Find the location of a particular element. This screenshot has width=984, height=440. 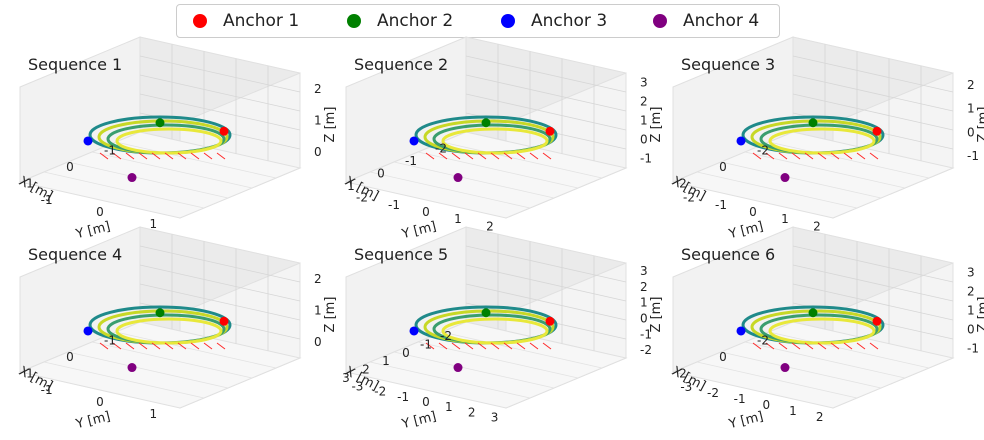

z-axis-label: Z [m] is located at coordinates (656, 125).